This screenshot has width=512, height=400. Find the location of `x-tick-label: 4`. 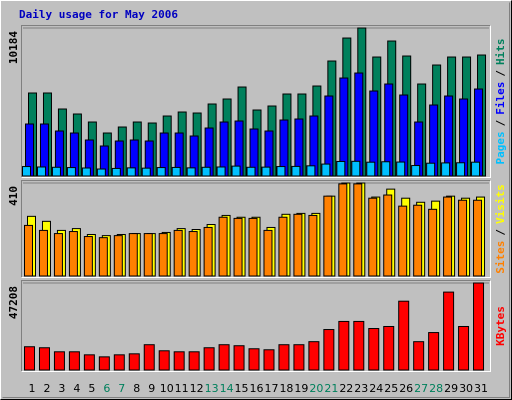

x-tick-label: 4 is located at coordinates (76, 388).